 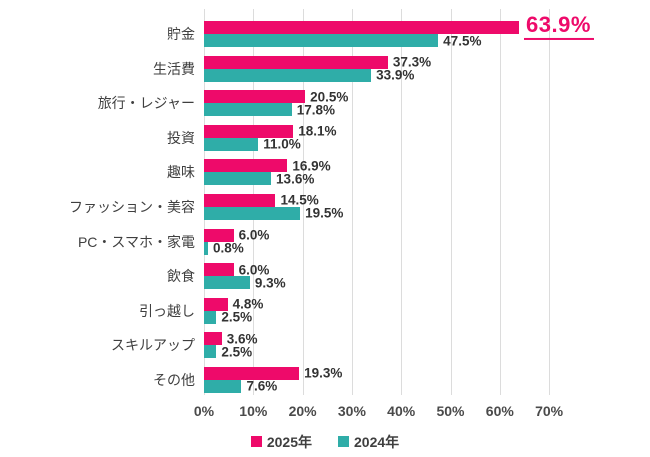 What do you see at coordinates (351, 410) in the screenshot?
I see `x-tick-label: 30%` at bounding box center [351, 410].